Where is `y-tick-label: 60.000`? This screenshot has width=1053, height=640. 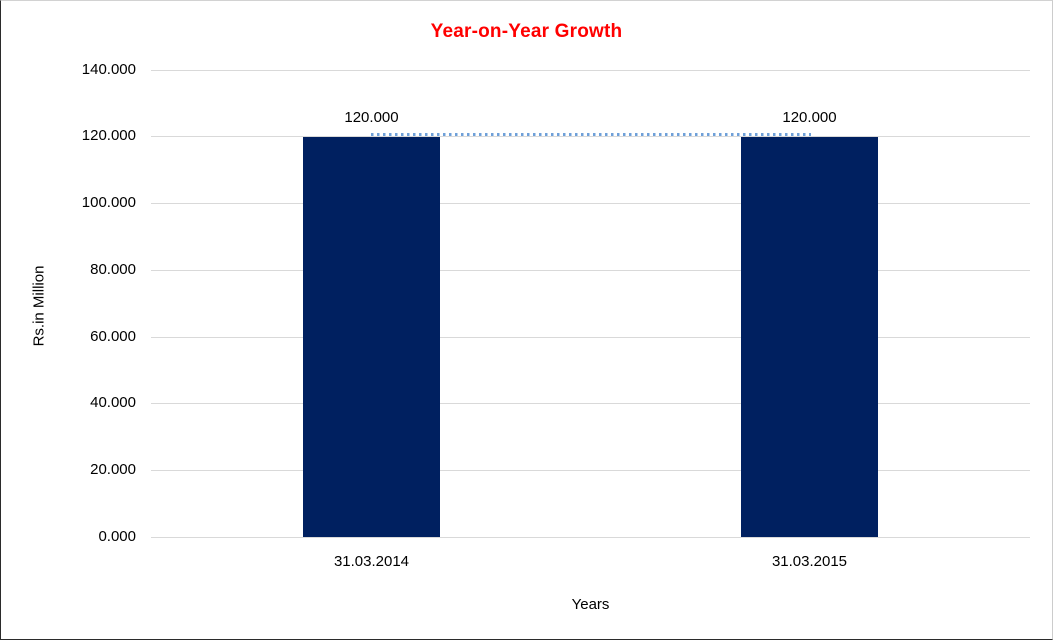 y-tick-label: 60.000 is located at coordinates (113, 336).